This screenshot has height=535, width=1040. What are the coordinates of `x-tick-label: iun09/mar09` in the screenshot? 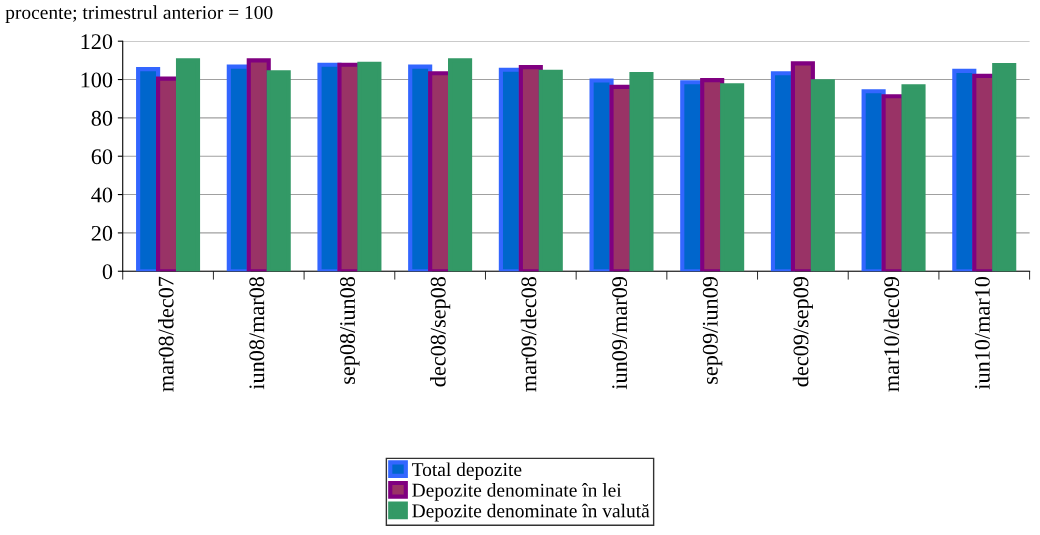 It's located at (620, 333).